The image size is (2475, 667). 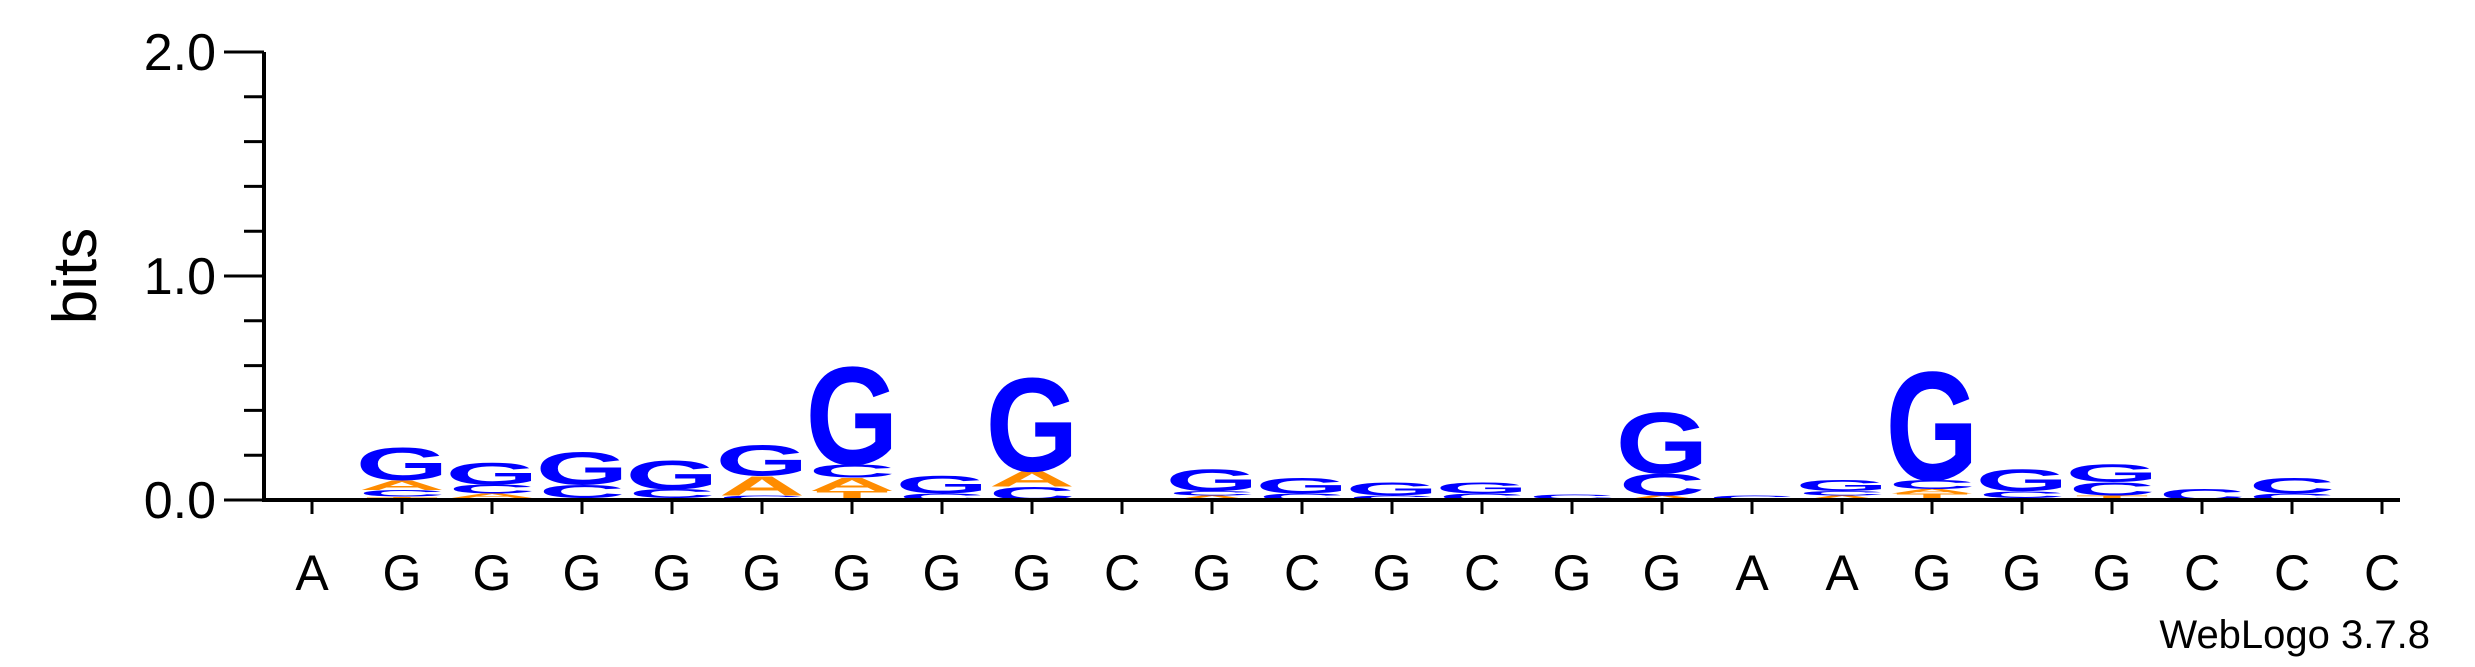 What do you see at coordinates (180, 277) in the screenshot?
I see `y-tick-label: 1.0` at bounding box center [180, 277].